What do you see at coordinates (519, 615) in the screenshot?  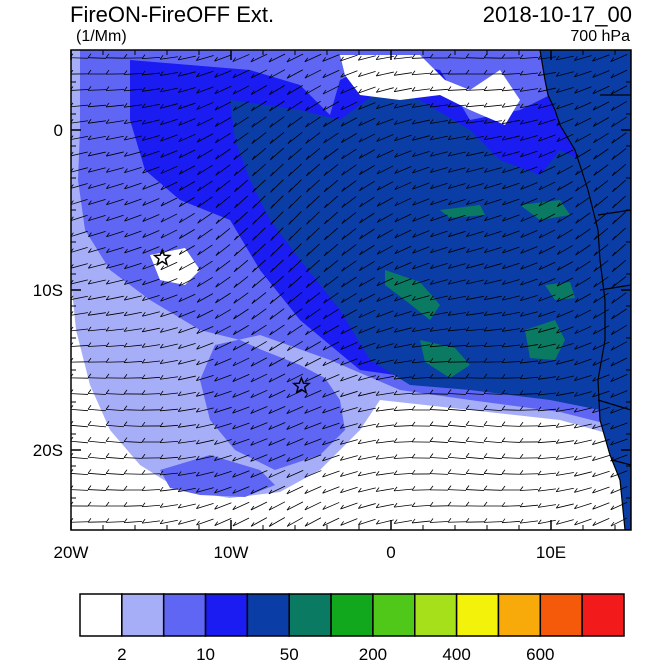 I see `colorbar-swatch` at bounding box center [519, 615].